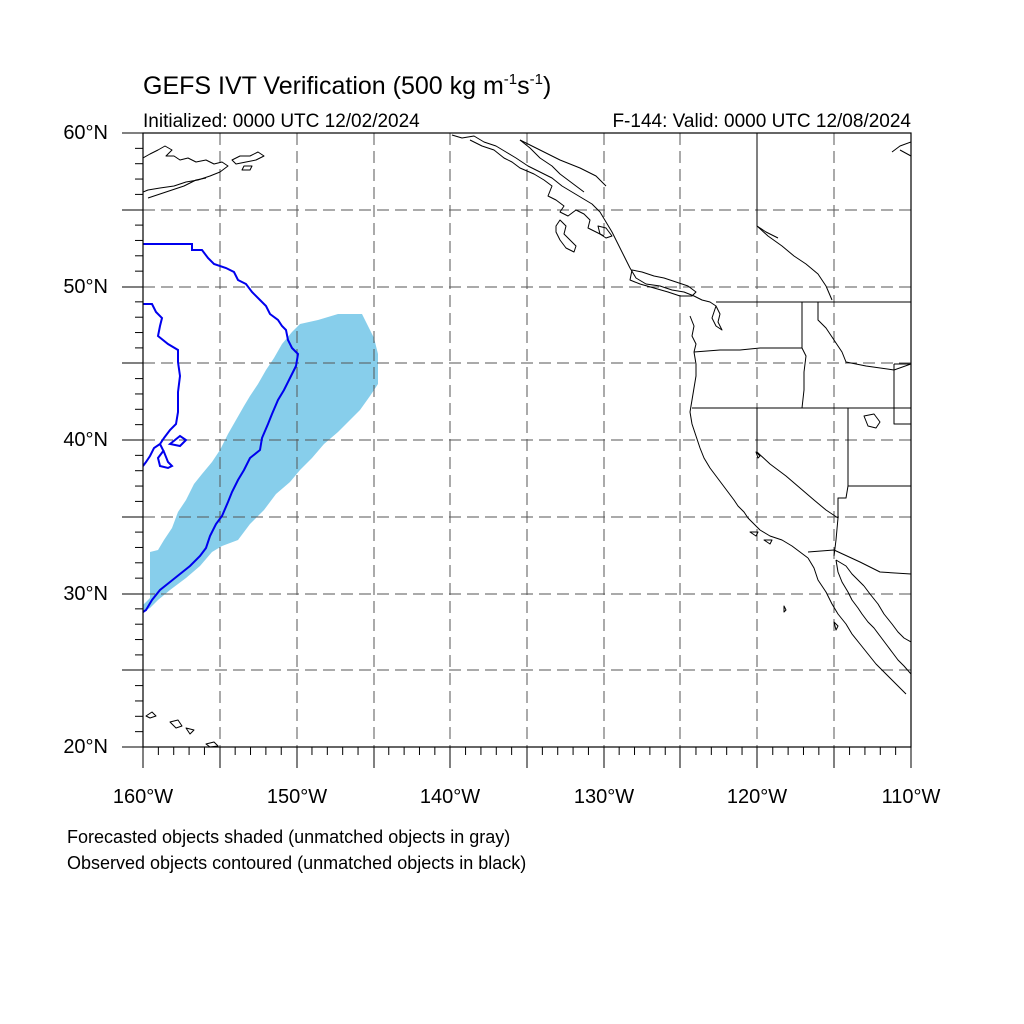  Describe the element at coordinates (347, 85) in the screenshot. I see `map-title: GEFS IVT Verification (500 kg m-1s-1)` at that location.